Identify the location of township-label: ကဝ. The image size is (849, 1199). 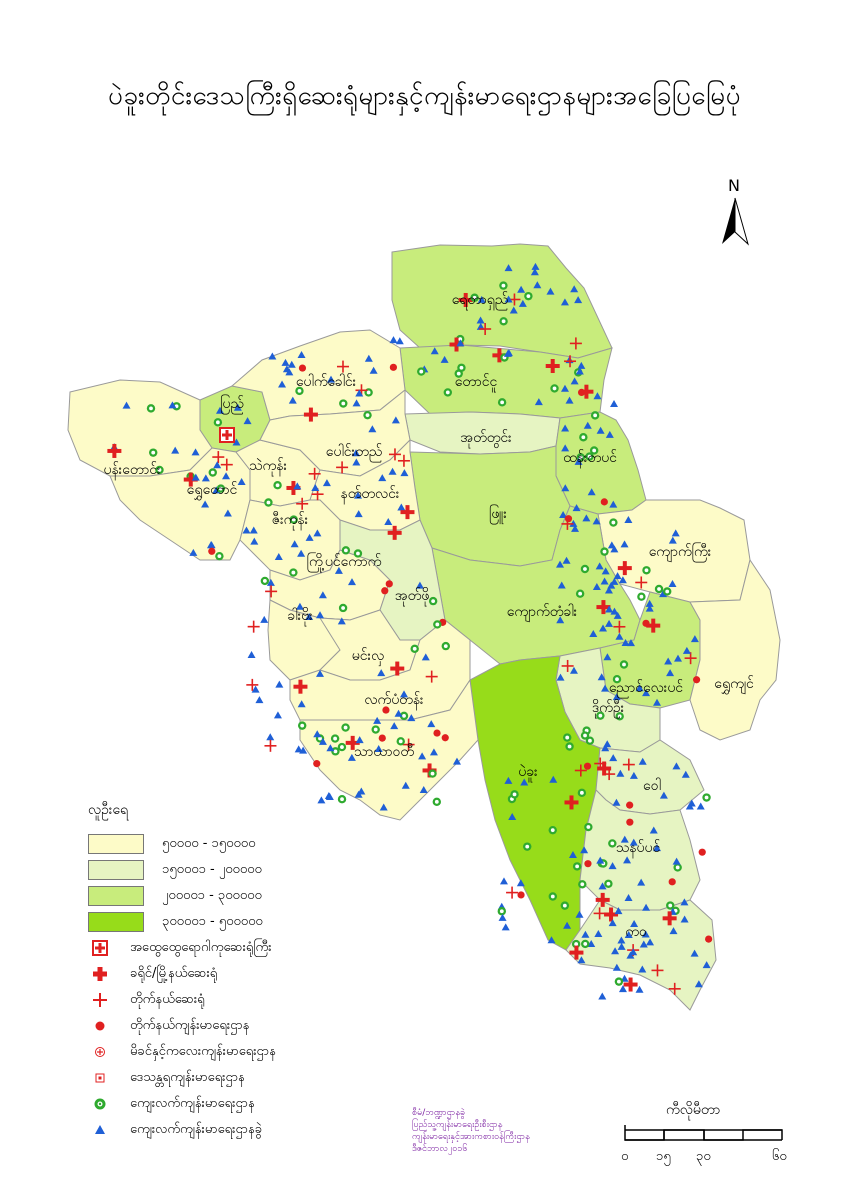
(636, 932).